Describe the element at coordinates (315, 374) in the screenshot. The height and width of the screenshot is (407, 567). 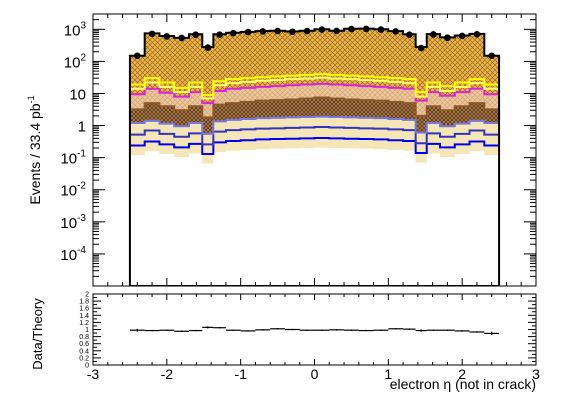
I see `x-tick-label: 0` at that location.